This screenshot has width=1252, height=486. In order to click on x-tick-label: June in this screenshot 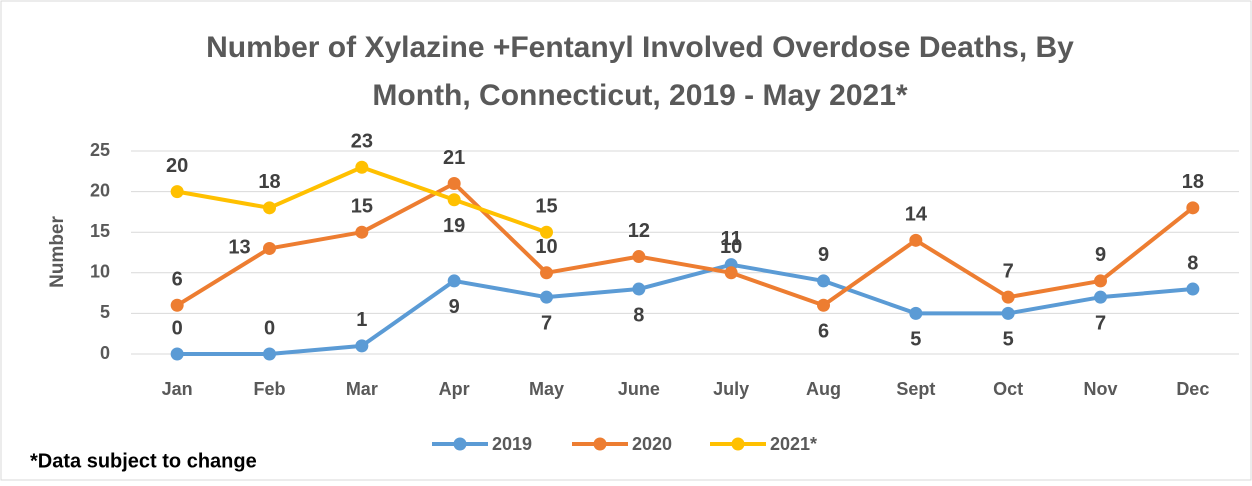, I will do `click(639, 389)`.